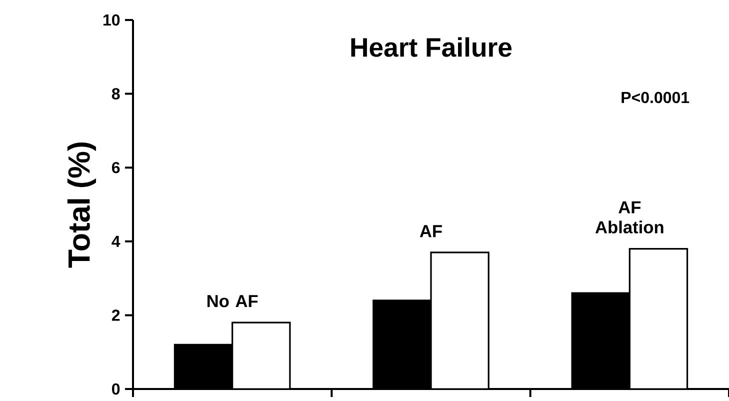 This screenshot has height=401, width=729. Describe the element at coordinates (111, 20) in the screenshot. I see `y-tick-label: 10` at that location.